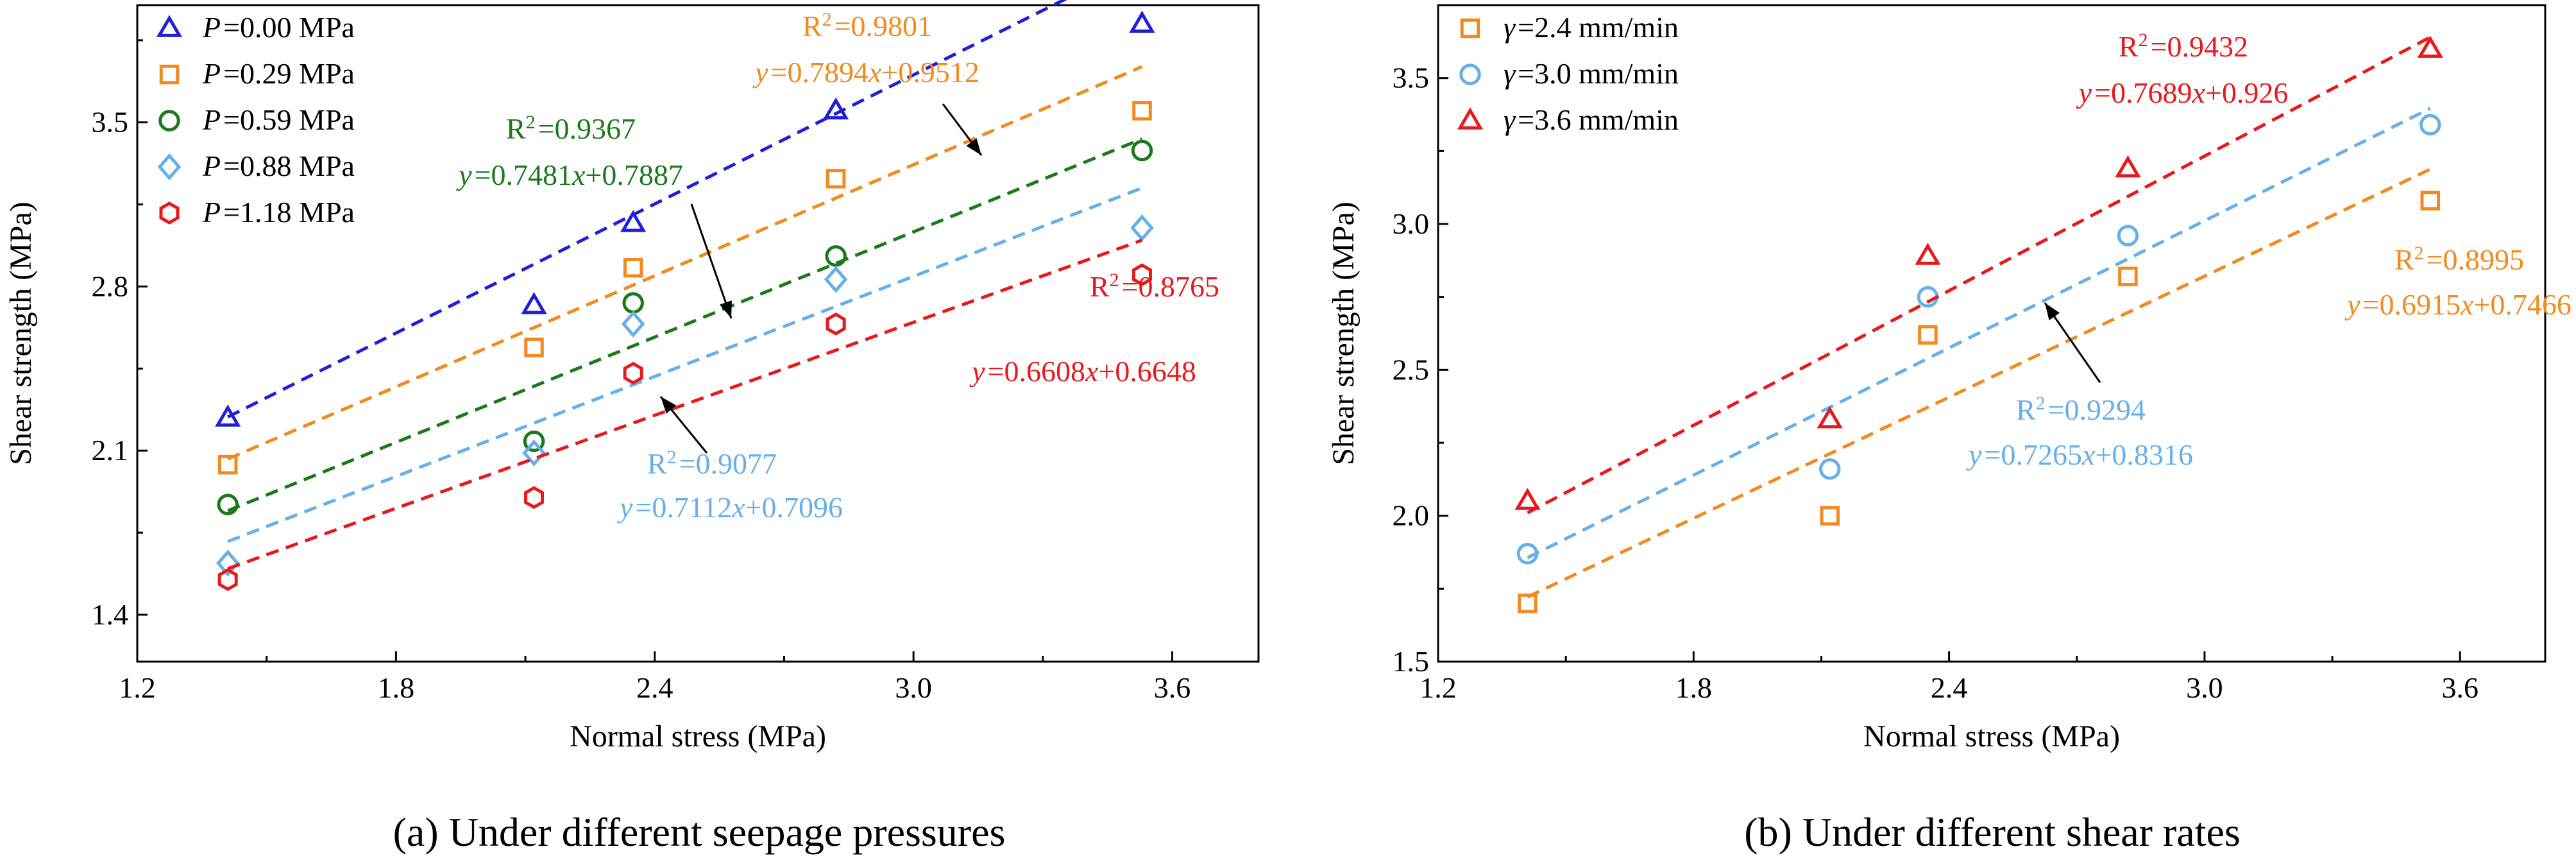  I want to click on y-tick-label: 2.0, so click(1411, 515).